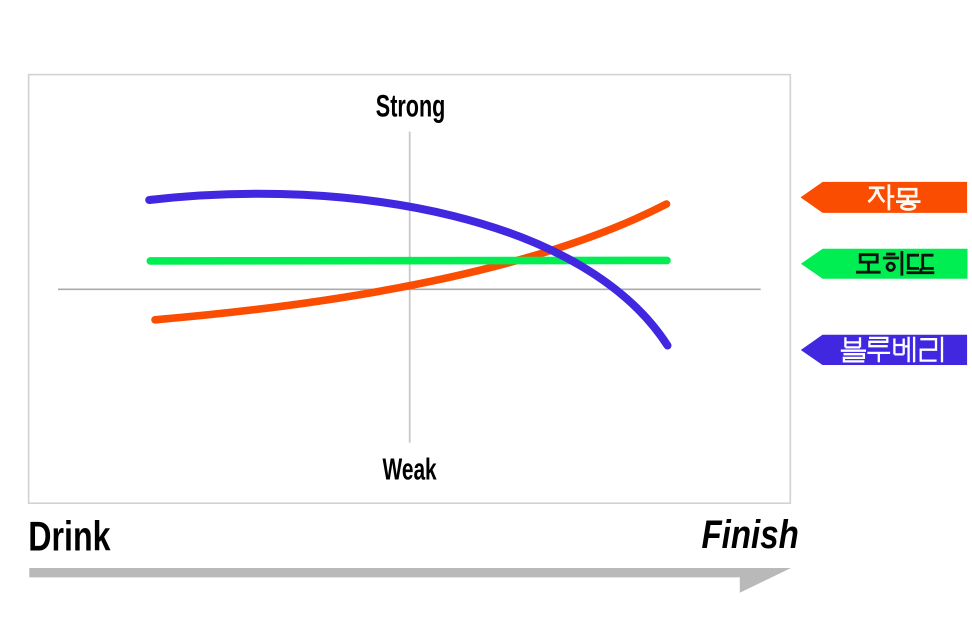 The image size is (972, 640). What do you see at coordinates (410, 469) in the screenshot?
I see `svg-text: Weak` at bounding box center [410, 469].